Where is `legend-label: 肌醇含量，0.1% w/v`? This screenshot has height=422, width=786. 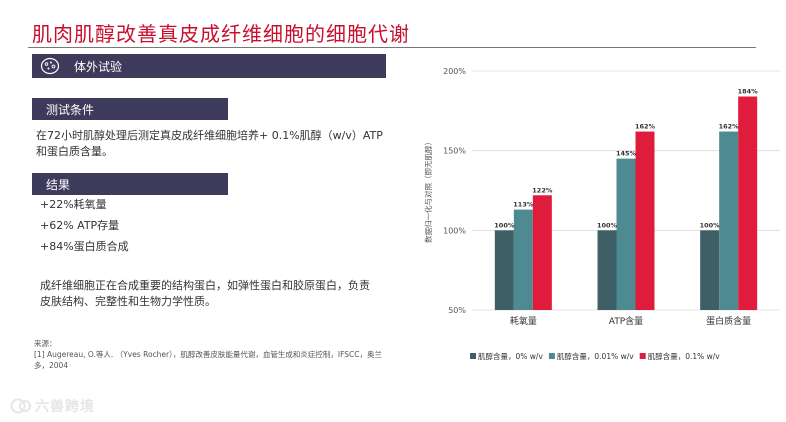
legend-label: 肌醇含量，0.1% w/v is located at coordinates (684, 356).